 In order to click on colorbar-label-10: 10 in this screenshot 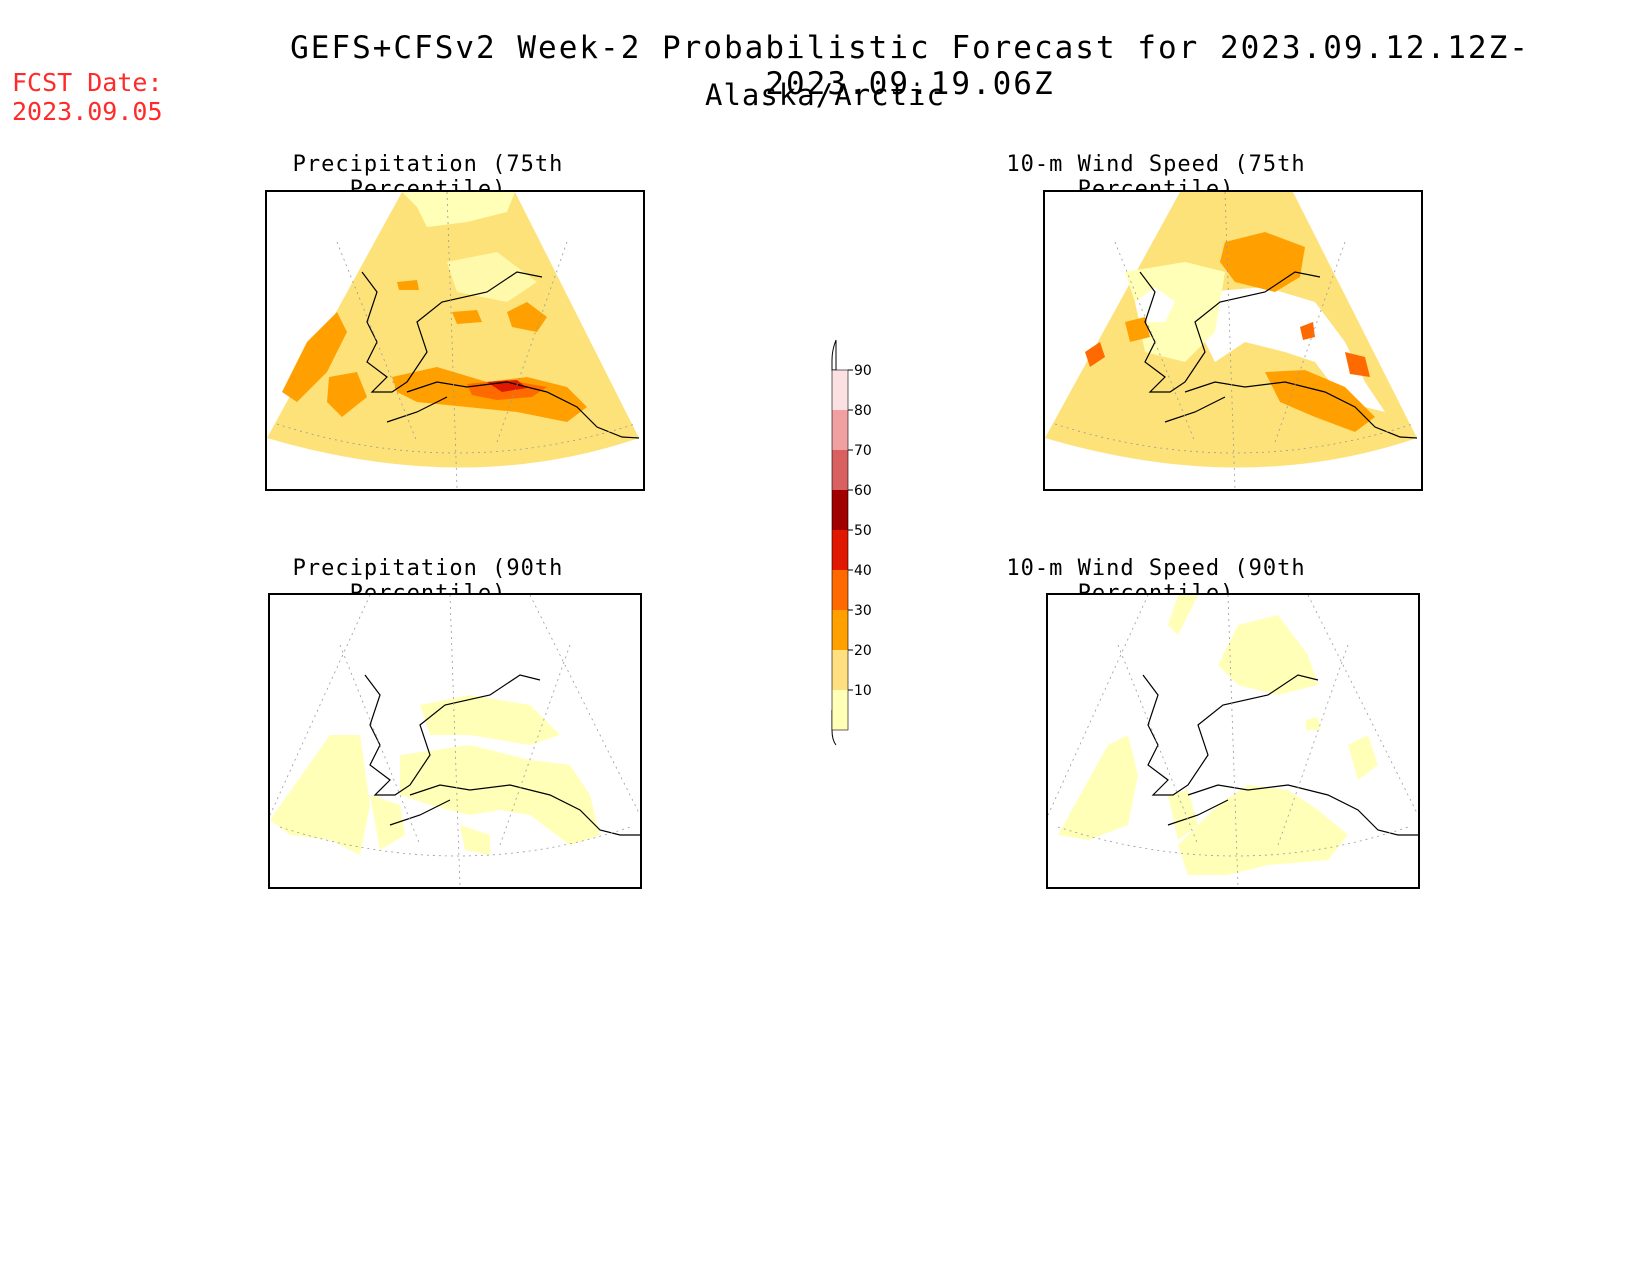, I will do `click(863, 691)`.